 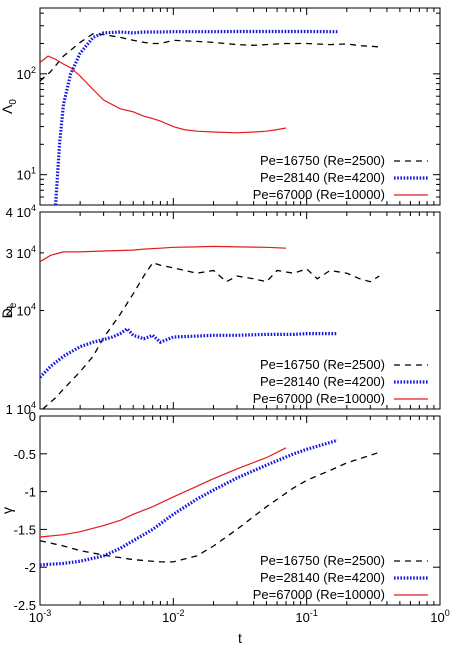 What do you see at coordinates (9, 310) in the screenshot?
I see `y-axis-label: De` at bounding box center [9, 310].